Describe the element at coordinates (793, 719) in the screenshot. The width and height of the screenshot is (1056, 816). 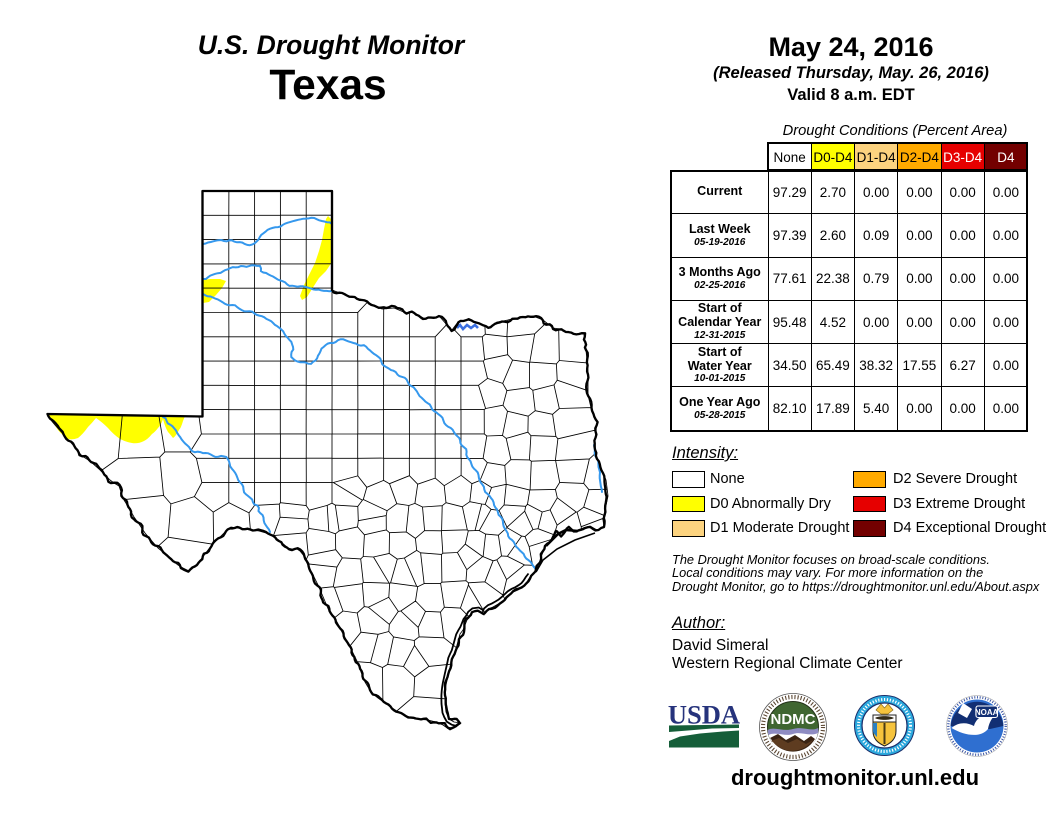
I see `svg-text: NDMC` at that location.